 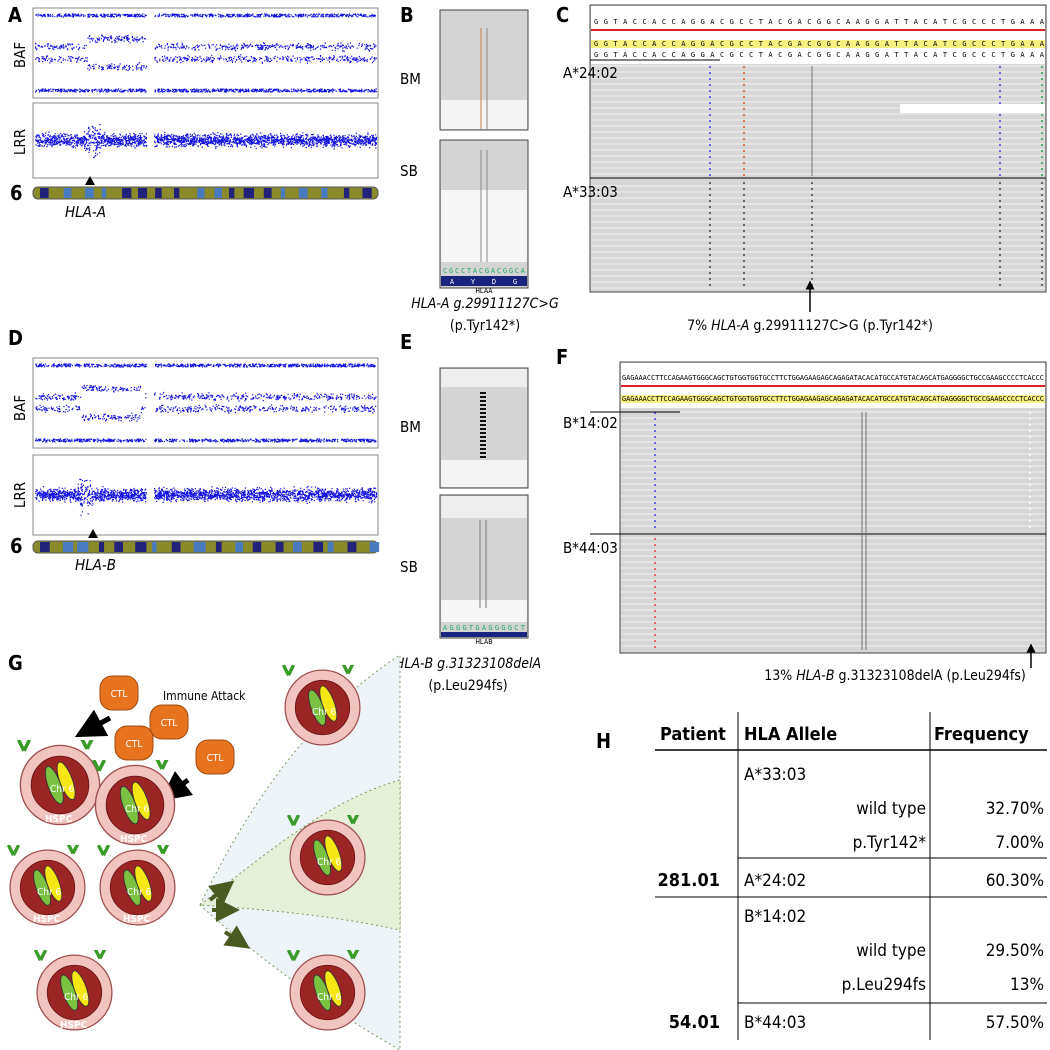 I want to click on scatter-points, so click(x=206, y=53).